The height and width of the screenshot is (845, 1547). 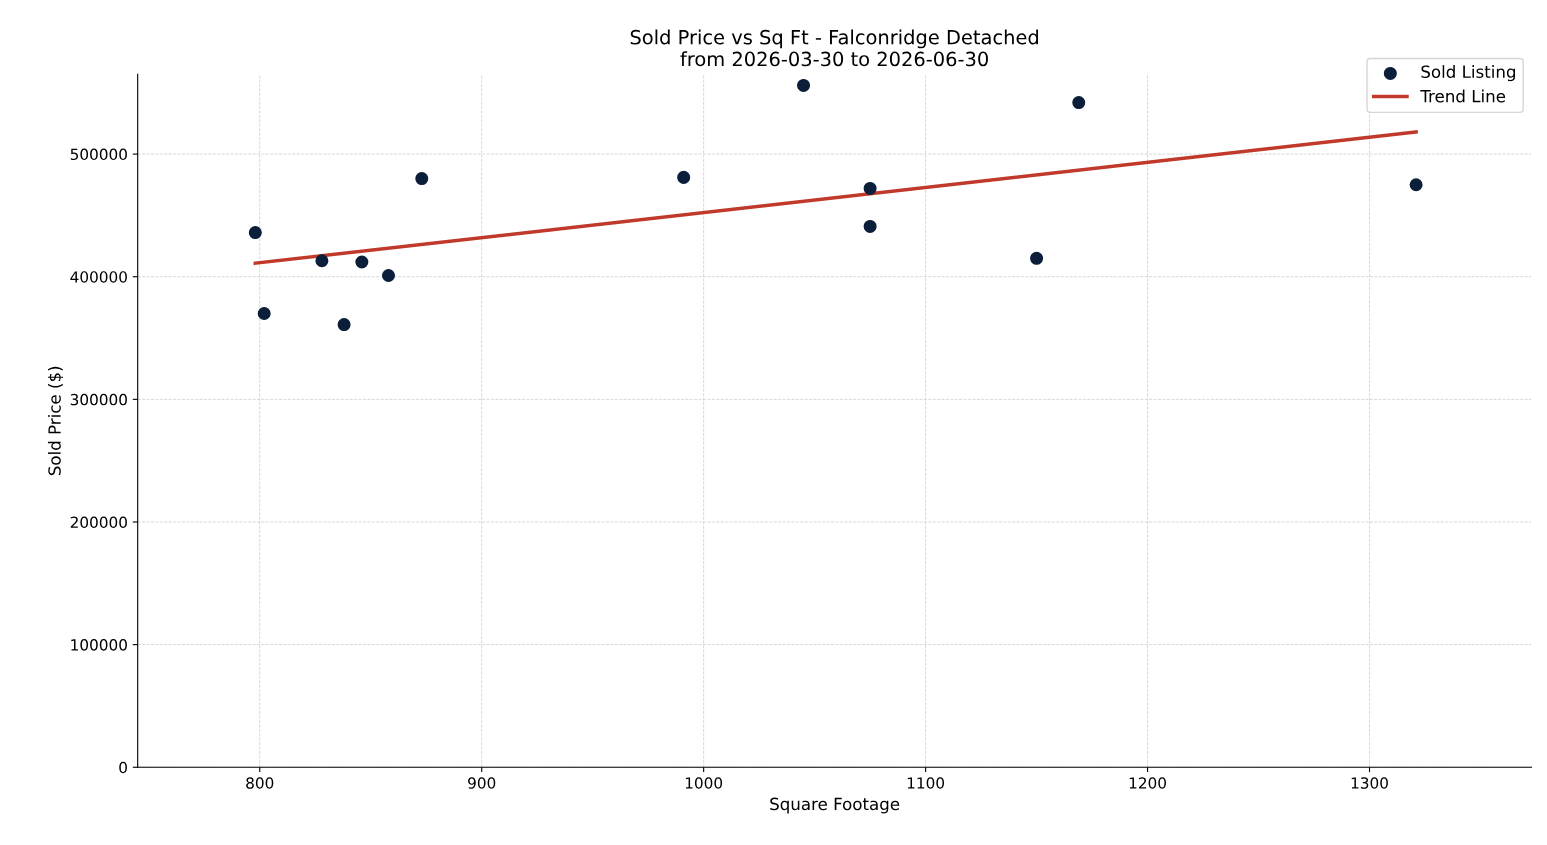 What do you see at coordinates (1463, 96) in the screenshot?
I see `legend-label: Trend Line` at bounding box center [1463, 96].